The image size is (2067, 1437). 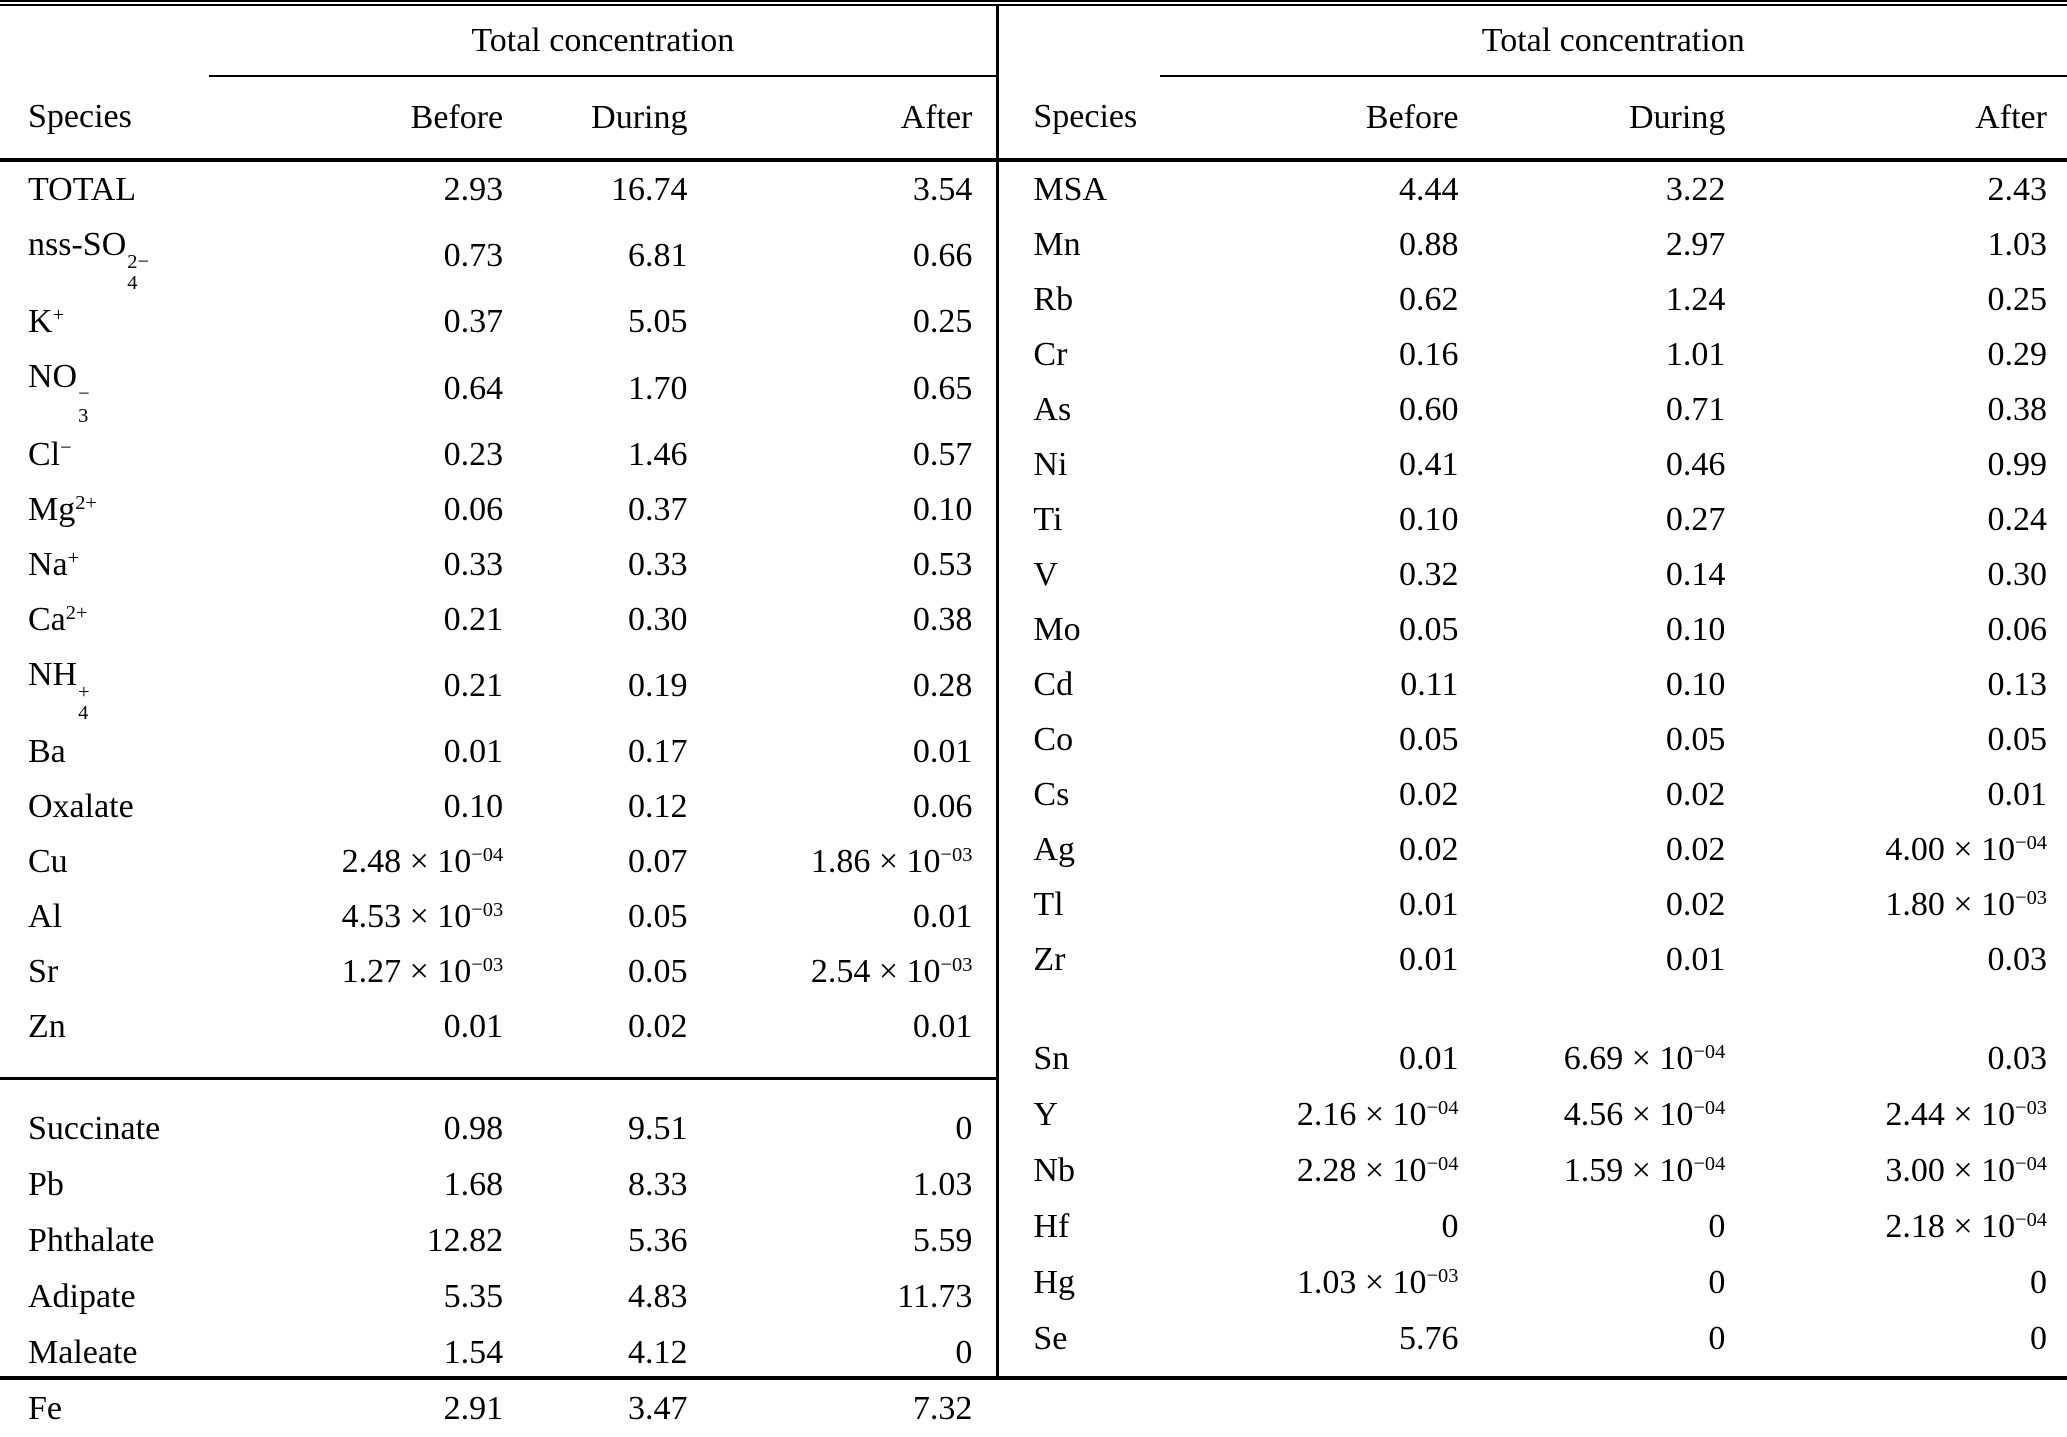 I want to click on species-cell: Zr, so click(x=1049, y=959).